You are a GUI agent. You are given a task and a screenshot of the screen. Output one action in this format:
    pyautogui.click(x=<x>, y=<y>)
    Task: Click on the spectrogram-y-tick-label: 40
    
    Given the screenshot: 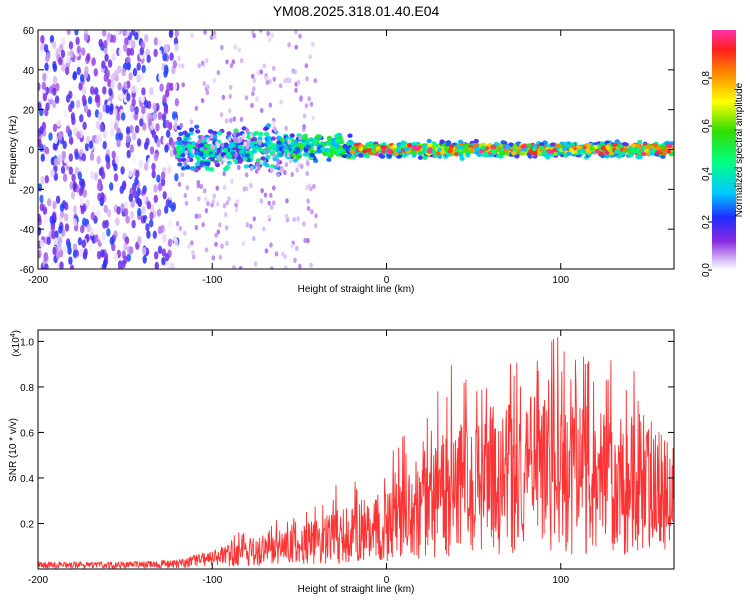 What is the action you would take?
    pyautogui.click(x=29, y=71)
    